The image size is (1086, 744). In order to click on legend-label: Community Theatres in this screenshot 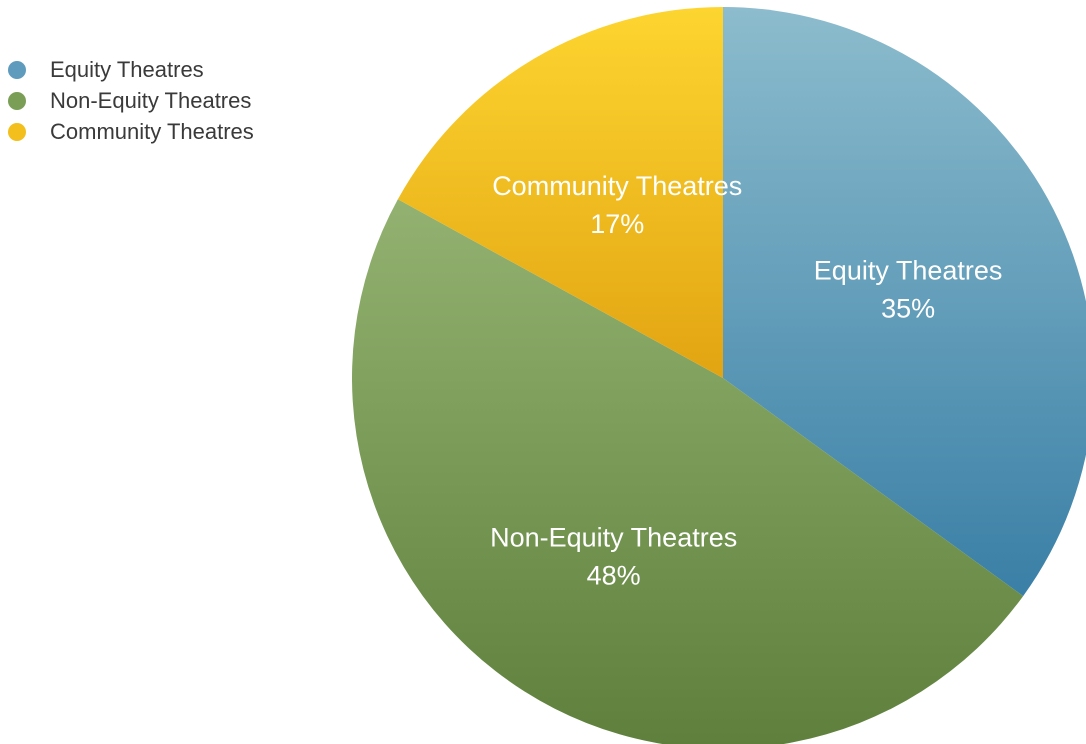, I will do `click(152, 131)`.